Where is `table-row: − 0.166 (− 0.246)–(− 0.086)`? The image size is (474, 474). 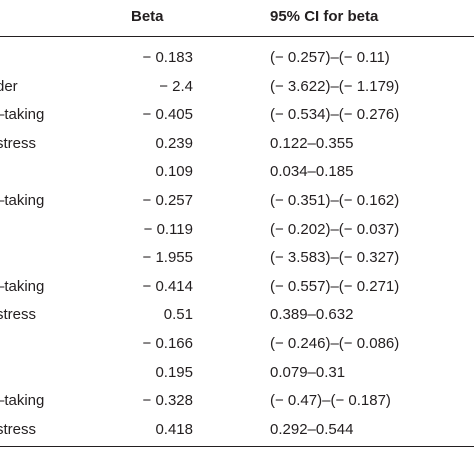
table-row: − 0.166 (− 0.246)–(− 0.086) is located at coordinates (237, 343).